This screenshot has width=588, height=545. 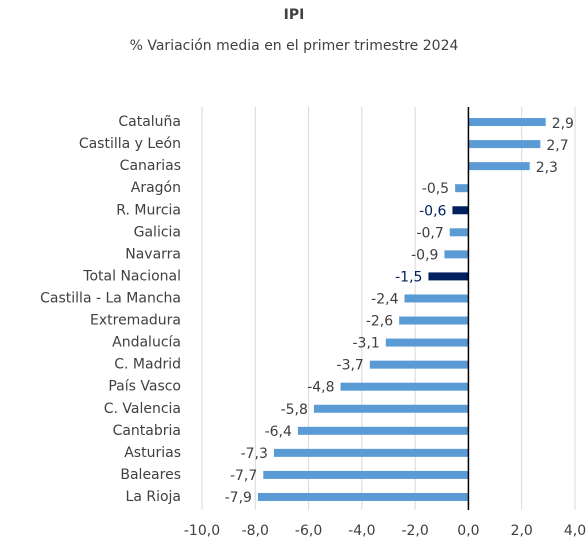 I want to click on y-tick-label: C. Madrid, so click(x=147, y=365).